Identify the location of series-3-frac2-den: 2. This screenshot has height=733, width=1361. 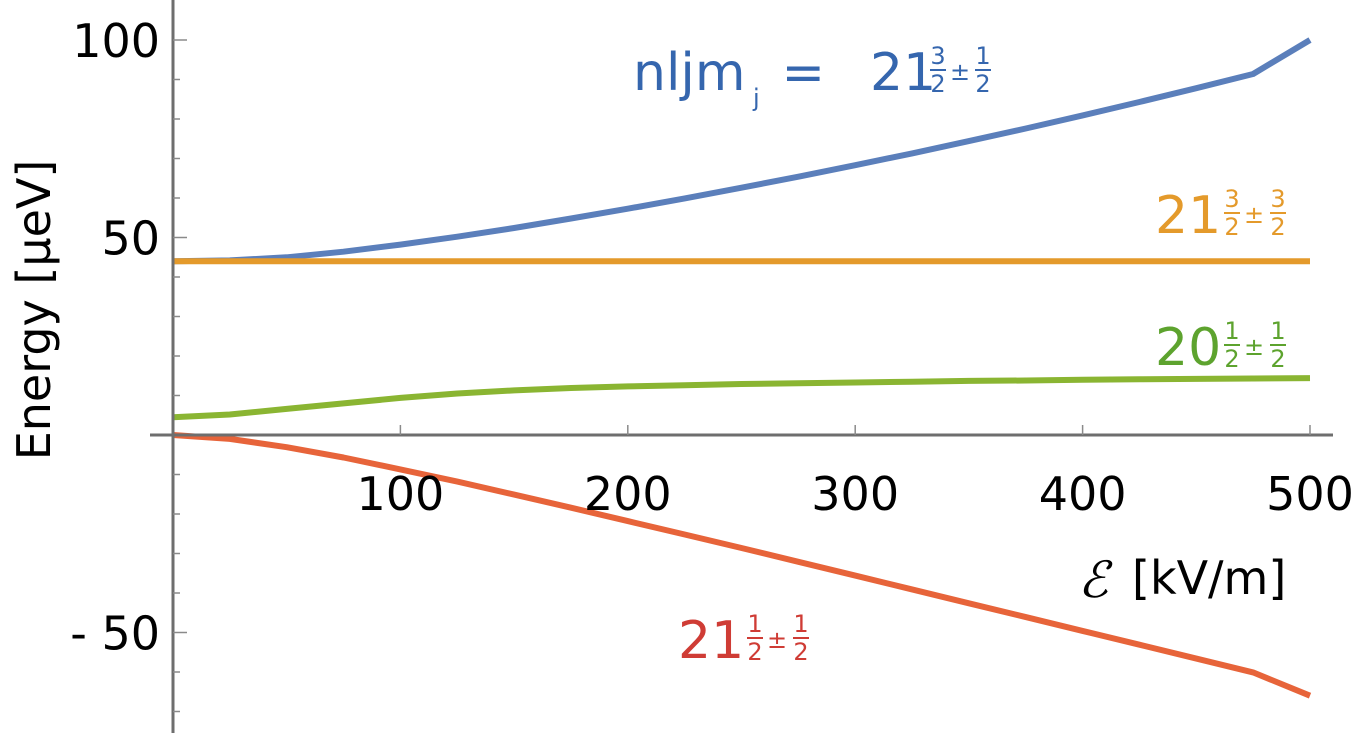
(800, 652).